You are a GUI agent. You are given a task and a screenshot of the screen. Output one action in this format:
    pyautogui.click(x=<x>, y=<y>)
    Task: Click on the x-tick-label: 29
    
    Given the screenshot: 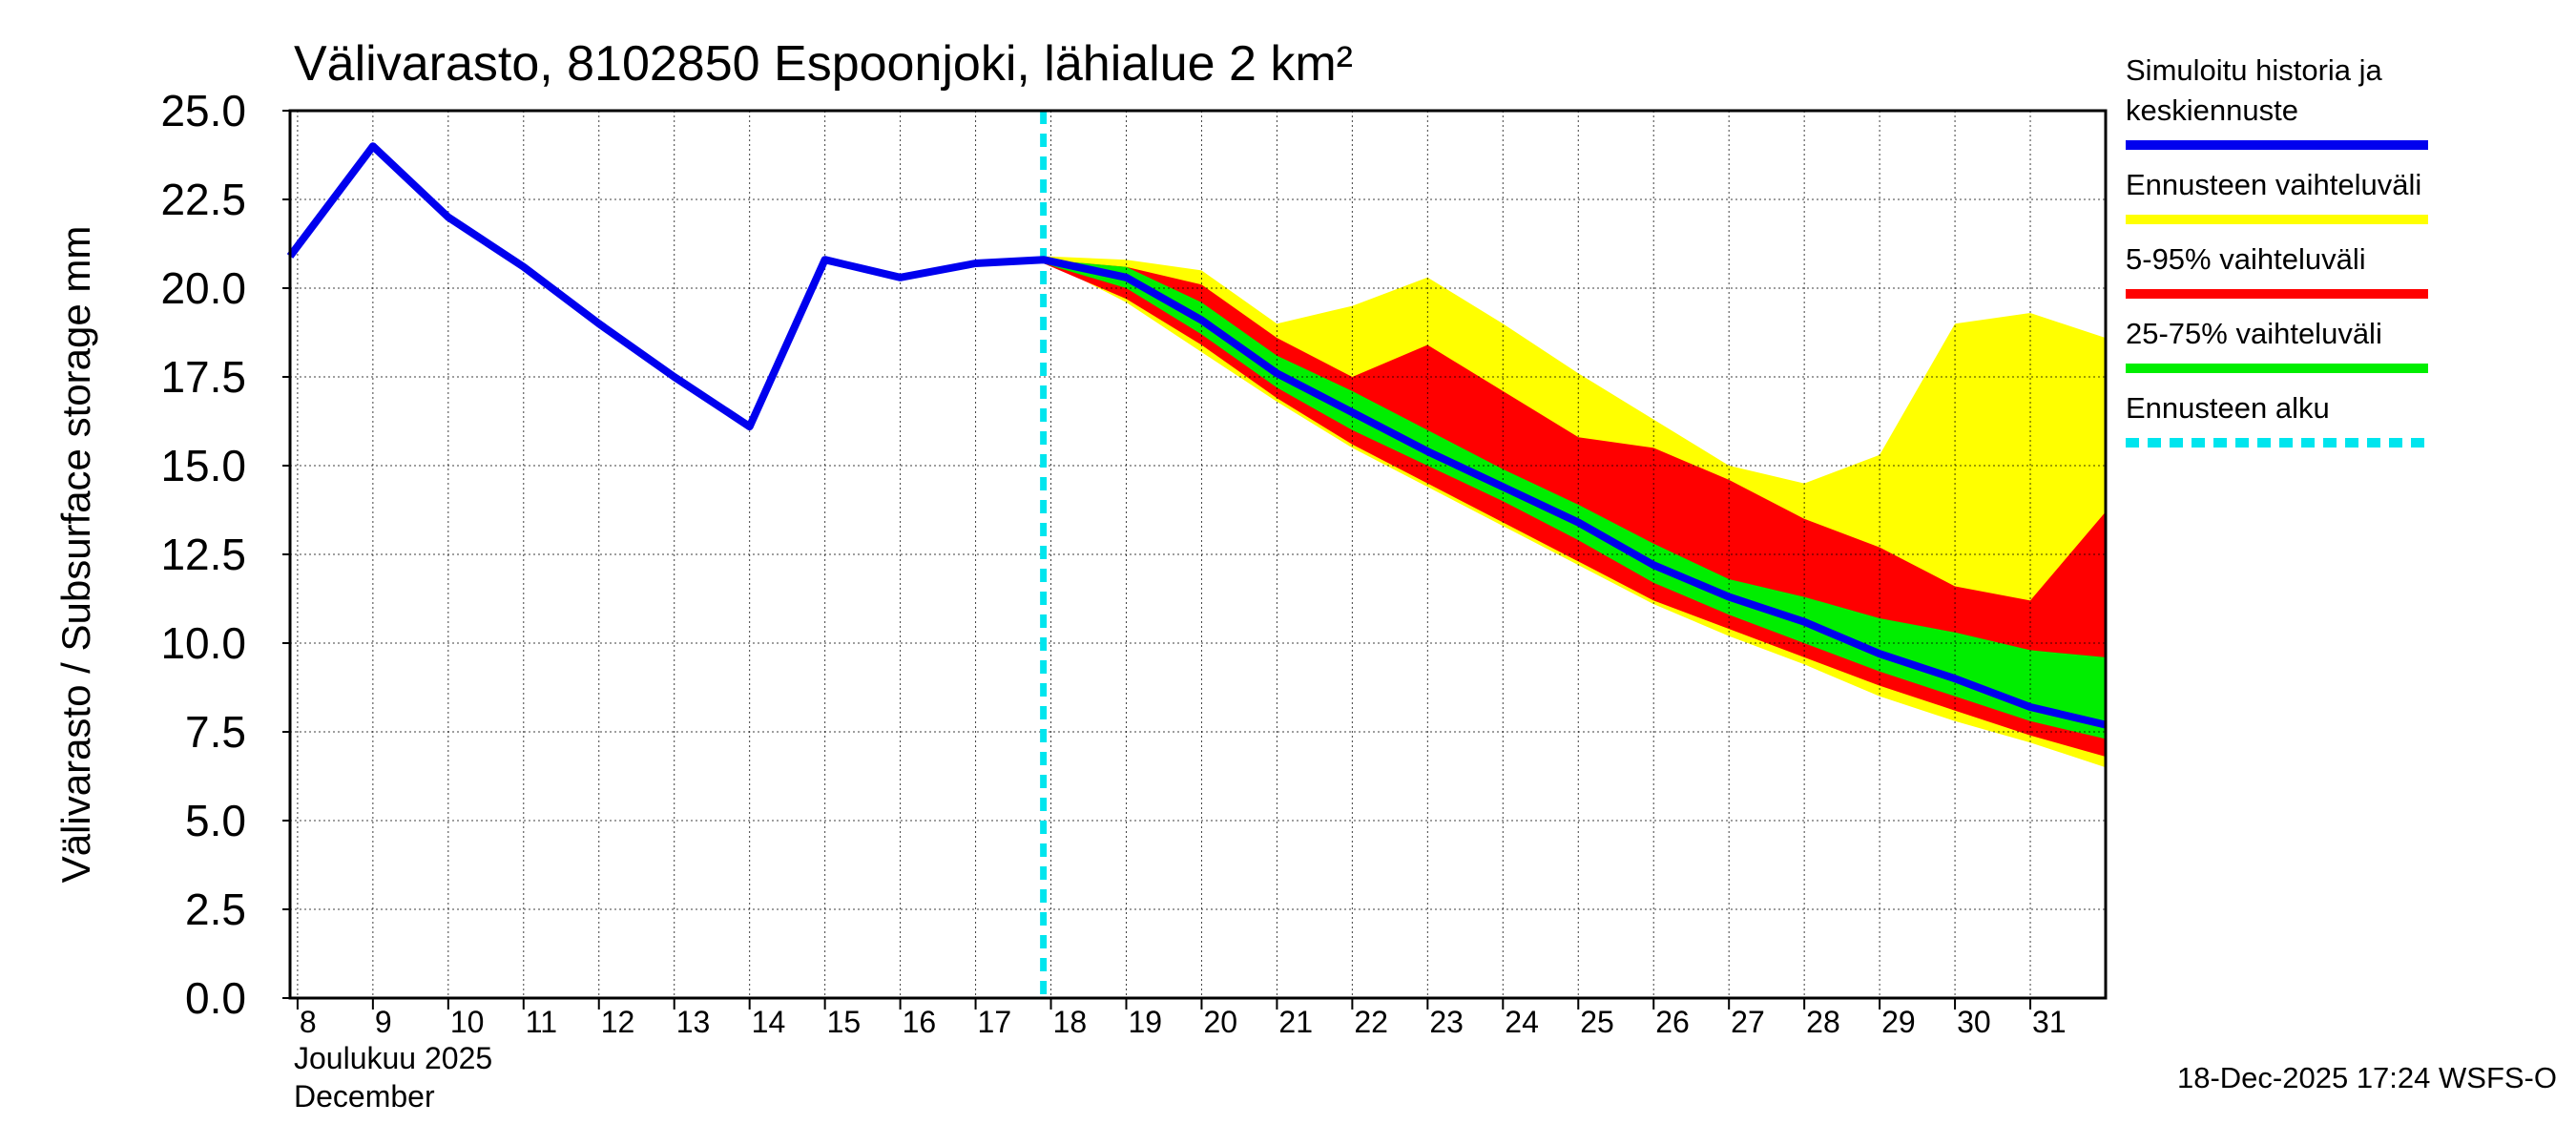 What is the action you would take?
    pyautogui.click(x=1898, y=1022)
    